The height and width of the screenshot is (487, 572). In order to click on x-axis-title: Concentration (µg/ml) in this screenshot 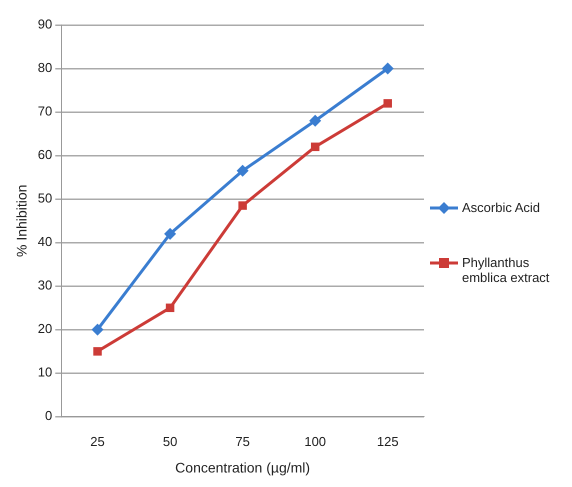, I will do `click(242, 467)`.